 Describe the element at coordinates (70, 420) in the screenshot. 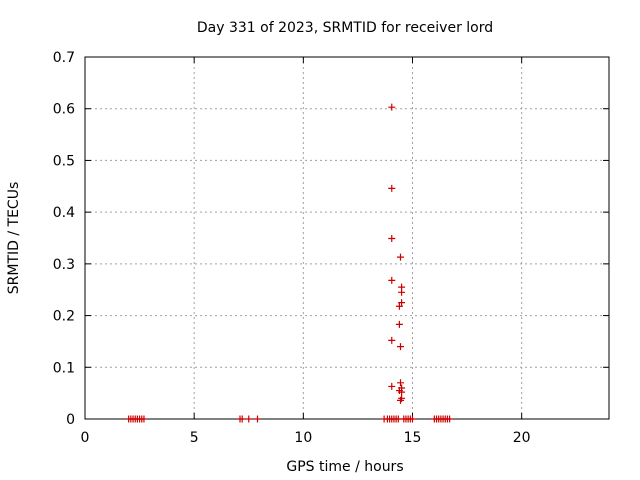

I see `y-tick-label: 0` at that location.